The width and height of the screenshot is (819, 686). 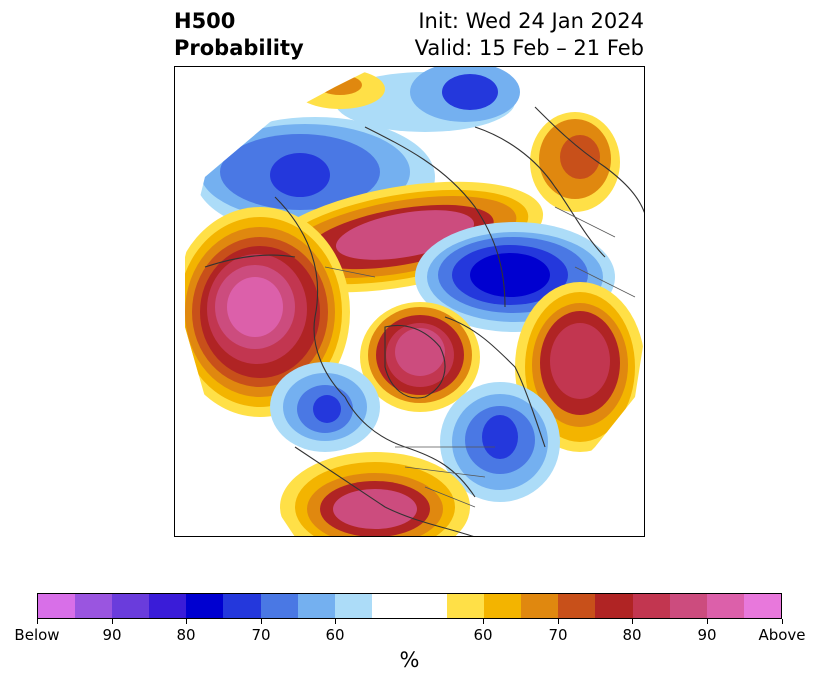 I want to click on init-date: Init: Wed 24 Jan 2024, so click(x=531, y=21).